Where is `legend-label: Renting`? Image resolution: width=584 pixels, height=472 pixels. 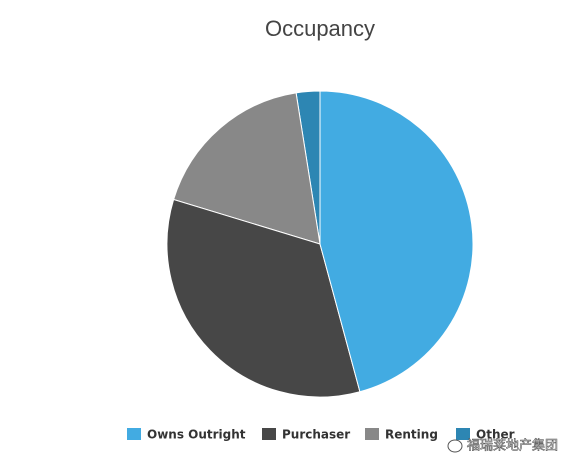 legend-label: Renting is located at coordinates (411, 435).